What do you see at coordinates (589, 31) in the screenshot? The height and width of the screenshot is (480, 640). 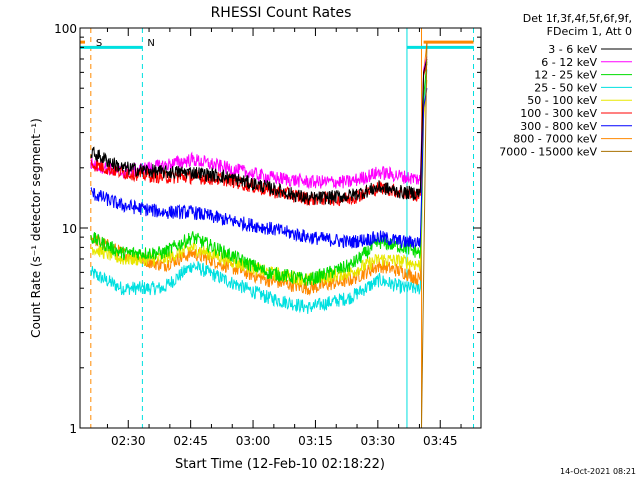 I see `legend-header-line-2: FDecim 1, Att 0` at bounding box center [589, 31].